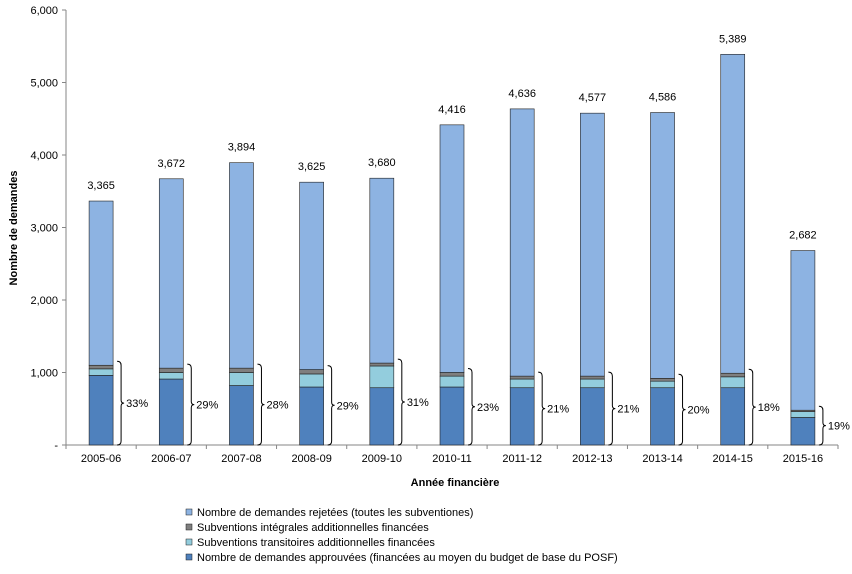 The height and width of the screenshot is (574, 852). Describe the element at coordinates (171, 459) in the screenshot. I see `x-tick-label: 2006-07` at that location.